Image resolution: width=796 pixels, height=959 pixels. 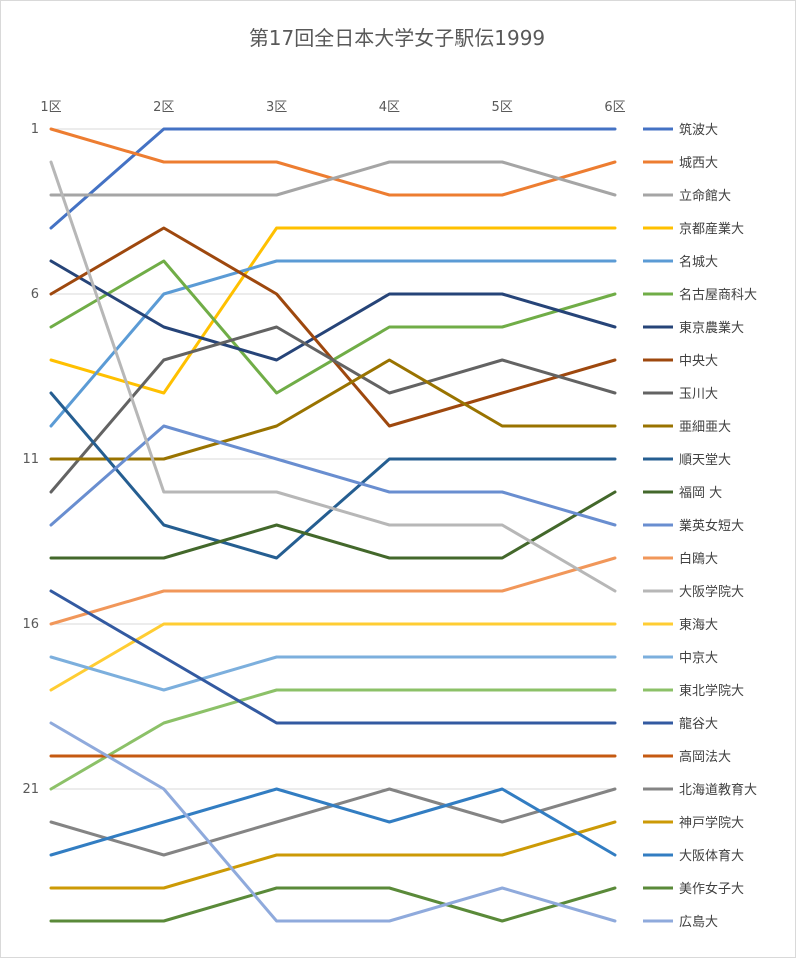 I want to click on legend-label: 福岡 大, so click(x=700, y=493).